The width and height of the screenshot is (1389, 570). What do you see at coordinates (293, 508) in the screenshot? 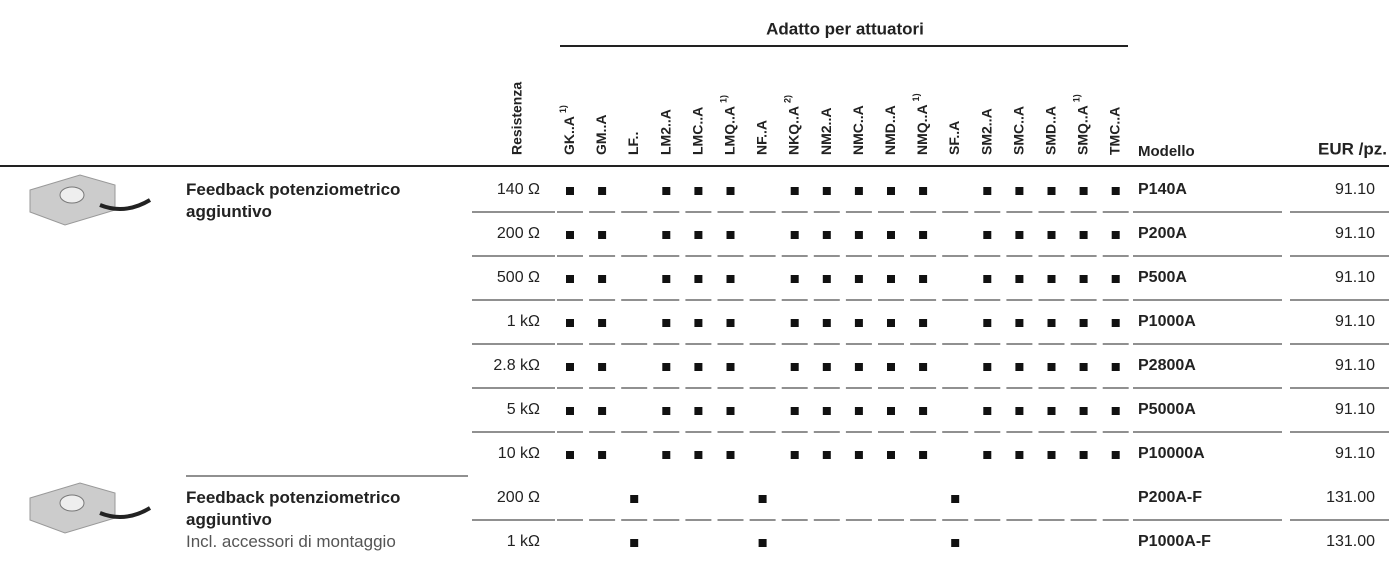
I see `product-title: Feedback potenziometrico aggiuntivo` at bounding box center [293, 508].